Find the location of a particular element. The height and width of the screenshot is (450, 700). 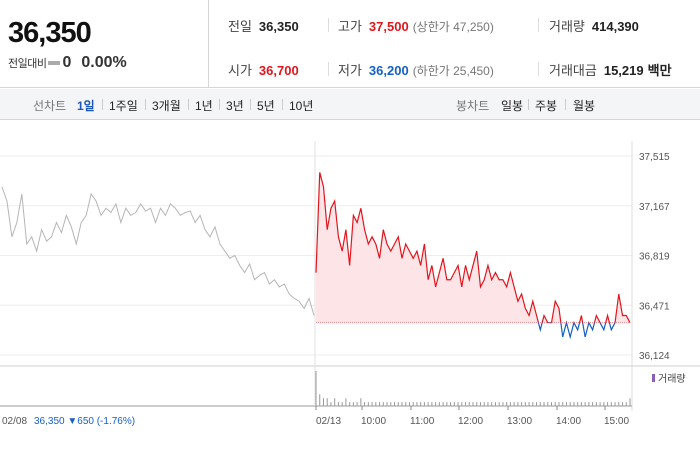

x-tick-label: 12:00 is located at coordinates (470, 421).